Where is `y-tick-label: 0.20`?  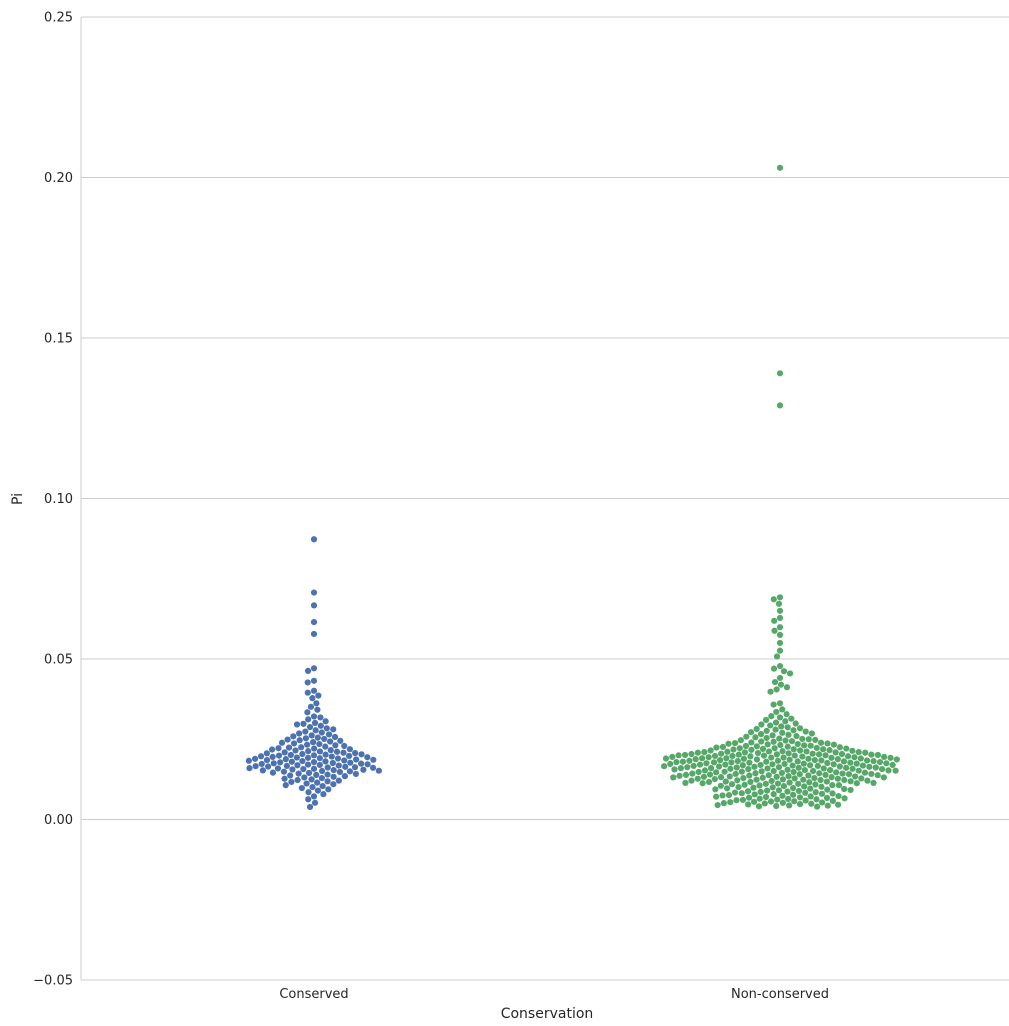 y-tick-label: 0.20 is located at coordinates (58, 178).